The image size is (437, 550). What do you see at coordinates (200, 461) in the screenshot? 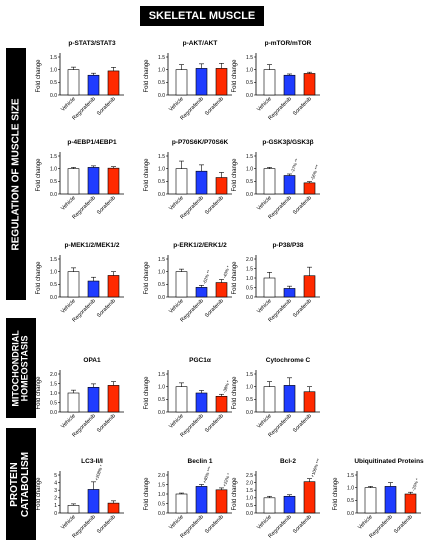
I see `chart-title: Beclin 1` at bounding box center [200, 461].